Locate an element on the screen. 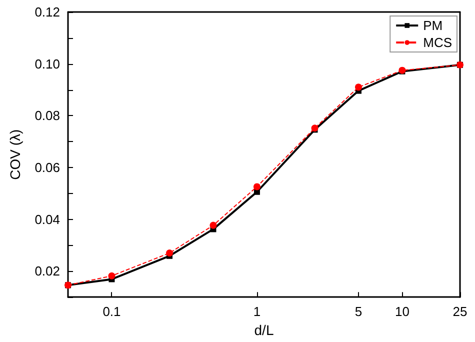 This screenshot has width=475, height=342. y-tick-label: 0.04 is located at coordinates (47, 219).